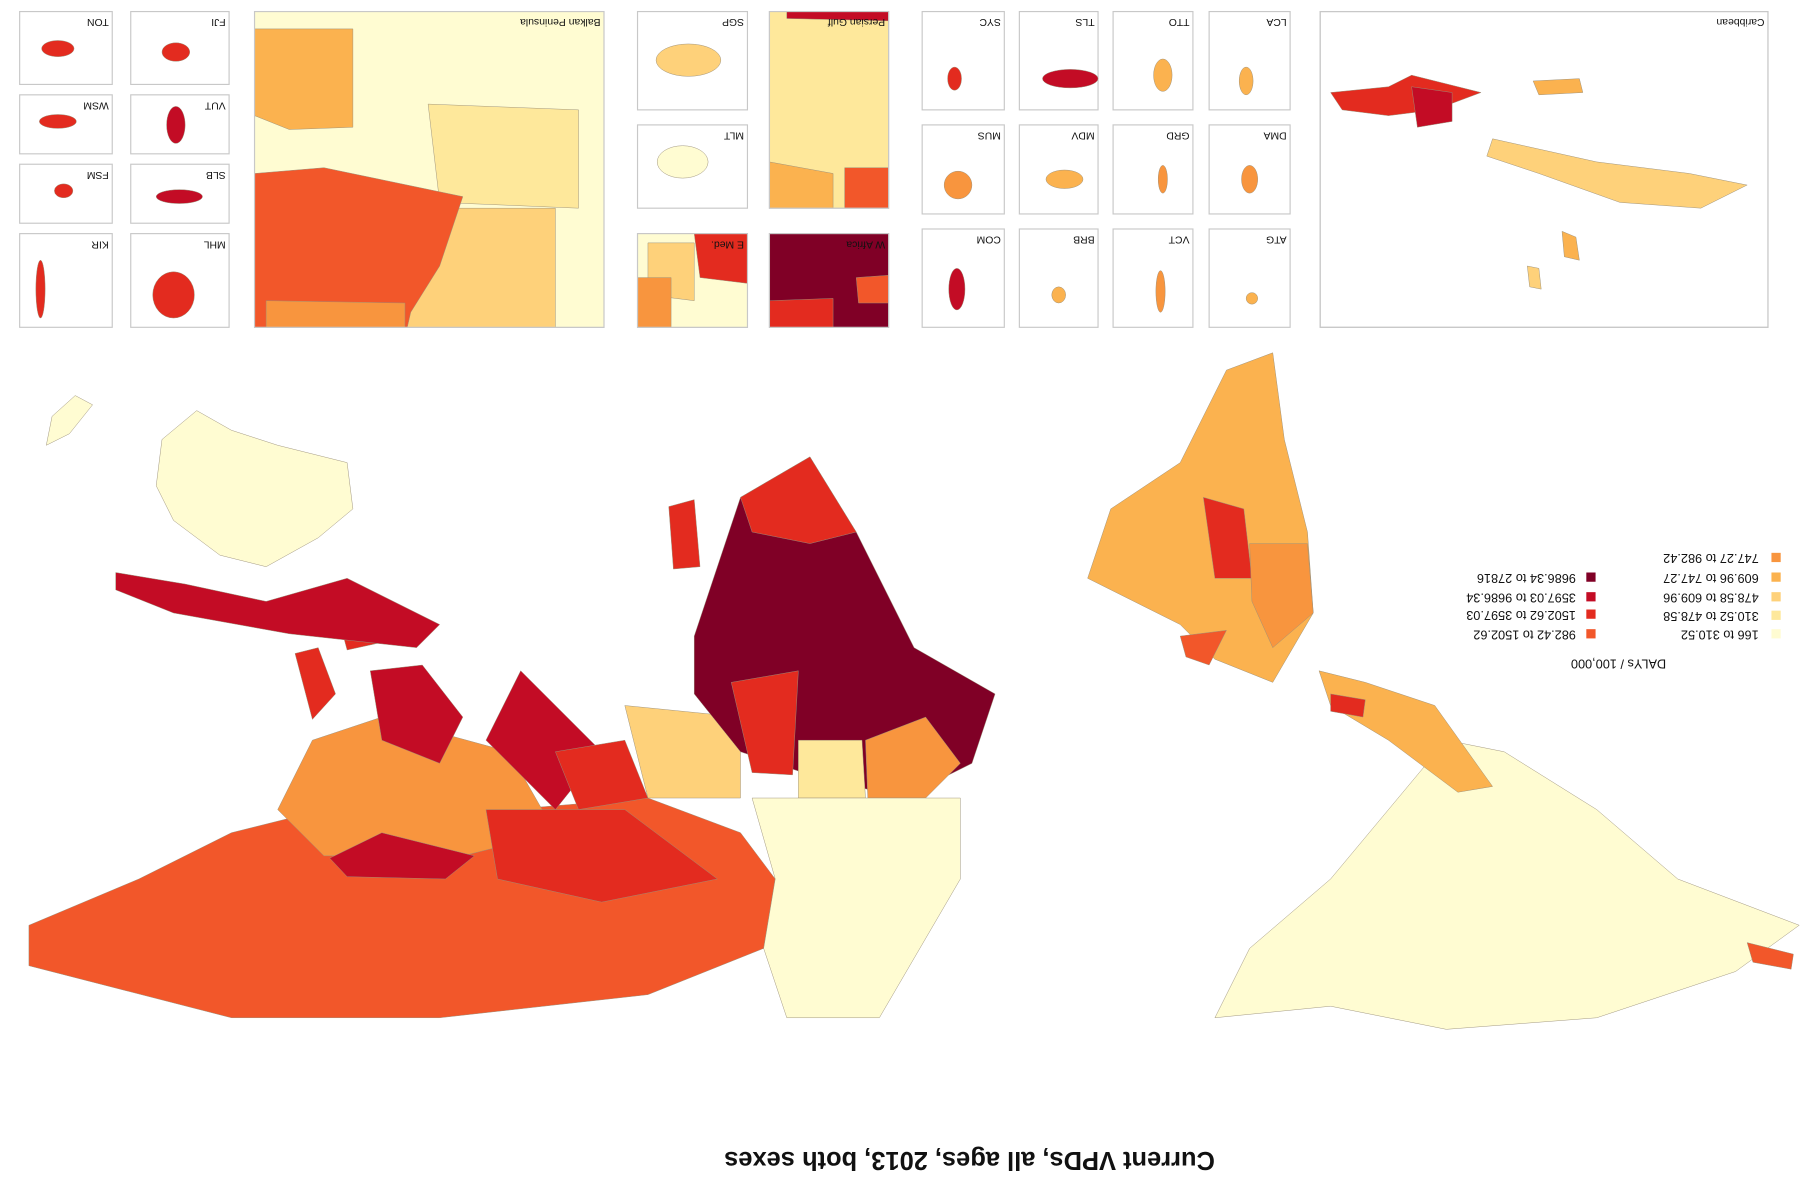 This screenshot has width=1805, height=1182. I want to click on inset-label: WSM, so click(95, 104).